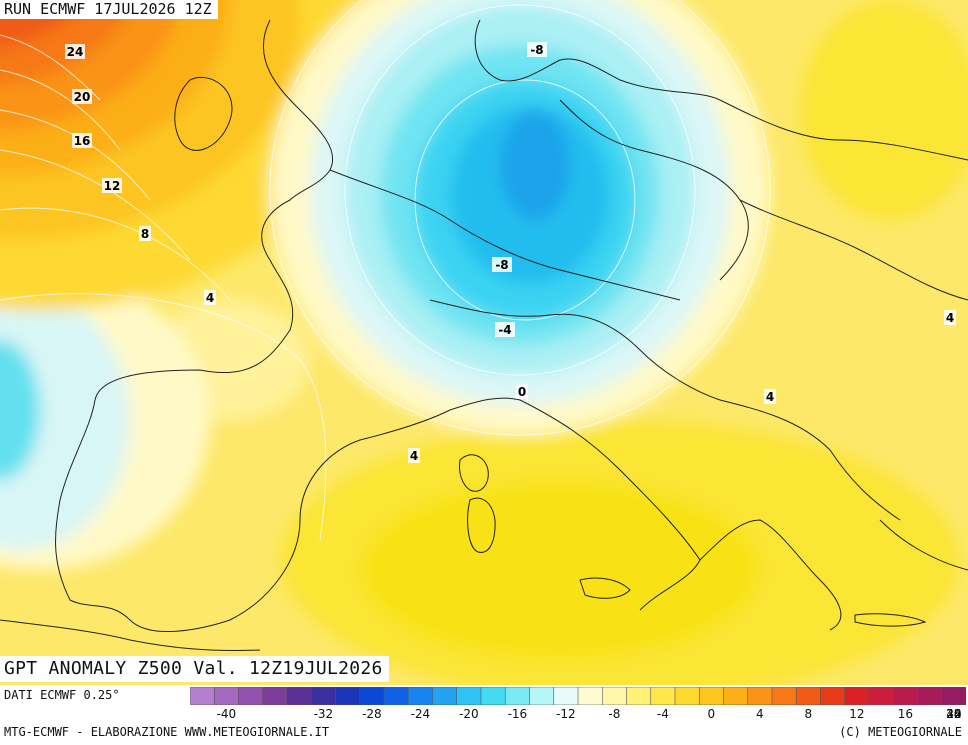 The height and width of the screenshot is (745, 968). I want to click on contour-label: 16, so click(82, 140).